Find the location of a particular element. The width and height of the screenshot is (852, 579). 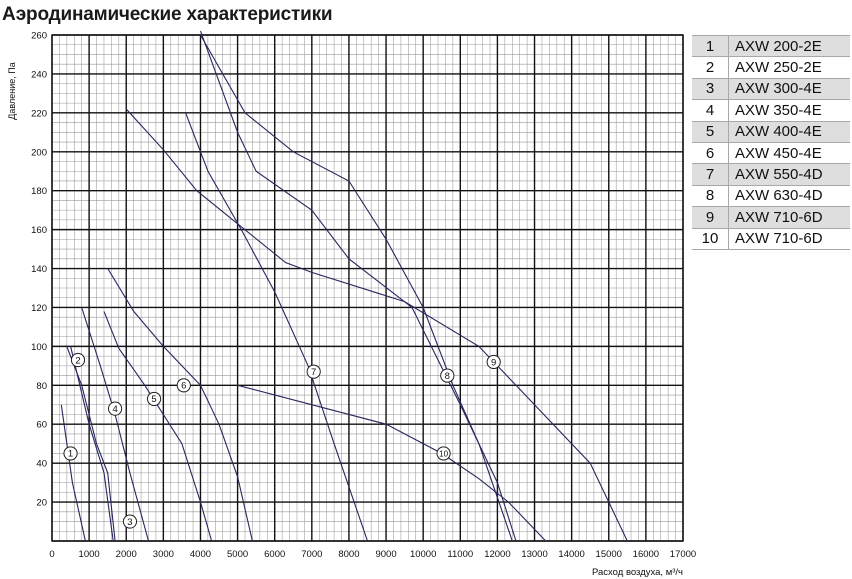

y-tick-label: 200 is located at coordinates (39, 152).